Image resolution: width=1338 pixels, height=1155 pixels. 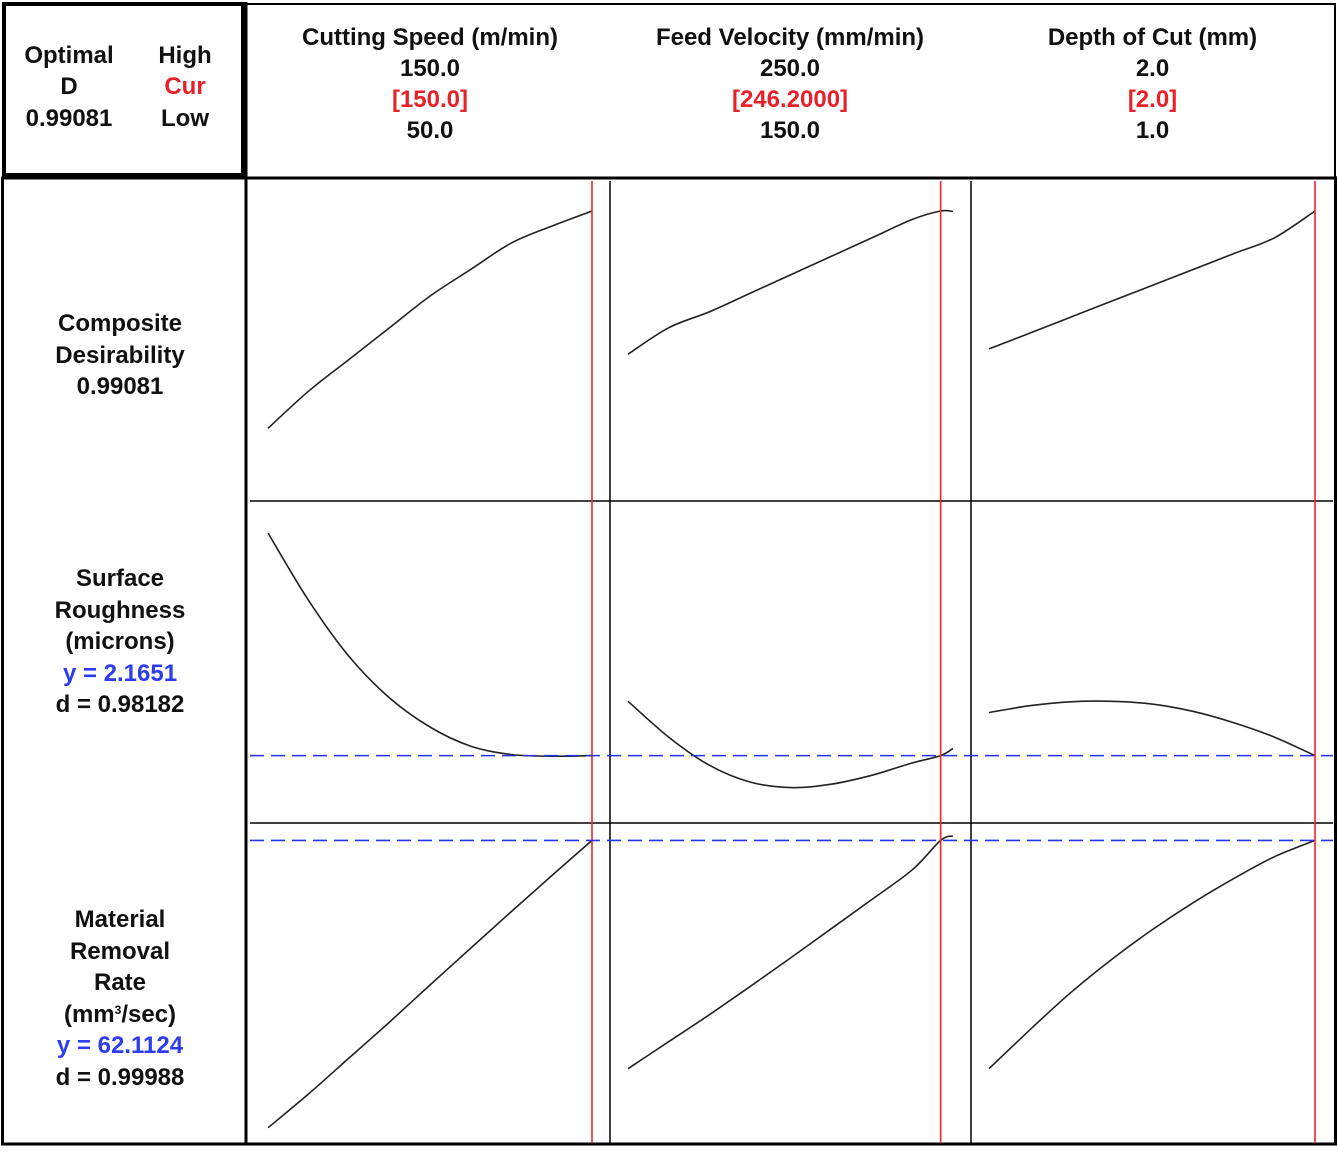 I want to click on y-value: y = 62.1124, so click(x=120, y=1045).